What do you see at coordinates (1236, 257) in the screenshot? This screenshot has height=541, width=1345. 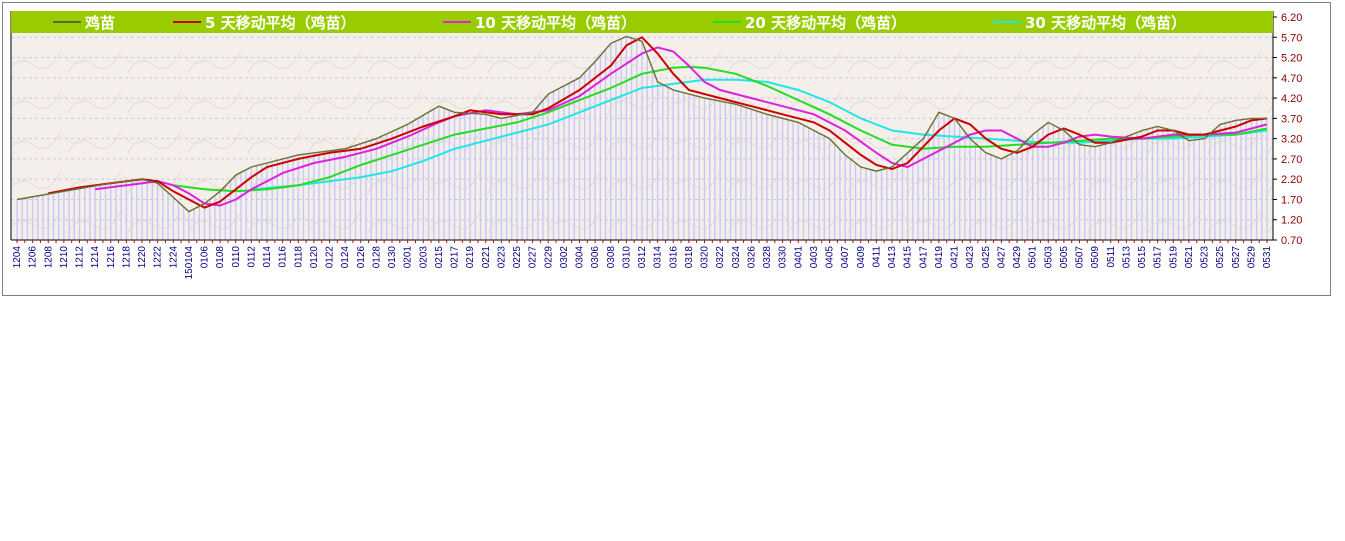 I see `x-tick-label: 0527` at bounding box center [1236, 257].